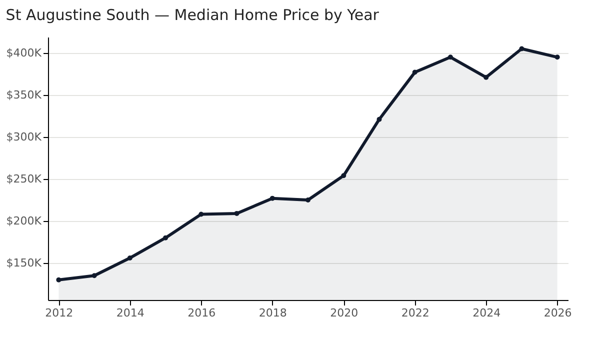  What do you see at coordinates (193, 15) in the screenshot?
I see `chart-title: St Augustine South — Median Home Price by Year` at bounding box center [193, 15].